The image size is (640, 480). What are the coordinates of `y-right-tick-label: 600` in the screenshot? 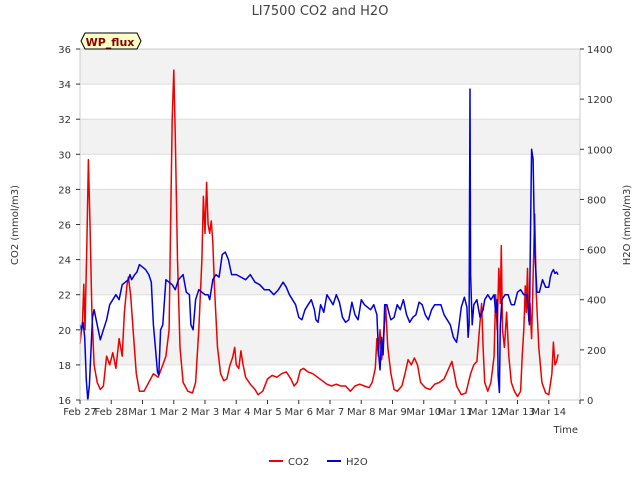 It's located at (596, 251).